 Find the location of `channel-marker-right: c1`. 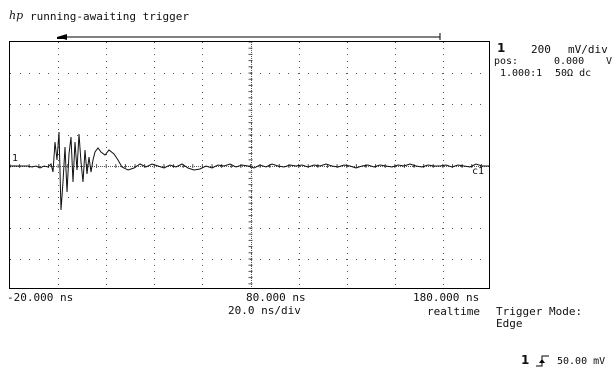

channel-marker-right: c1 is located at coordinates (478, 171).